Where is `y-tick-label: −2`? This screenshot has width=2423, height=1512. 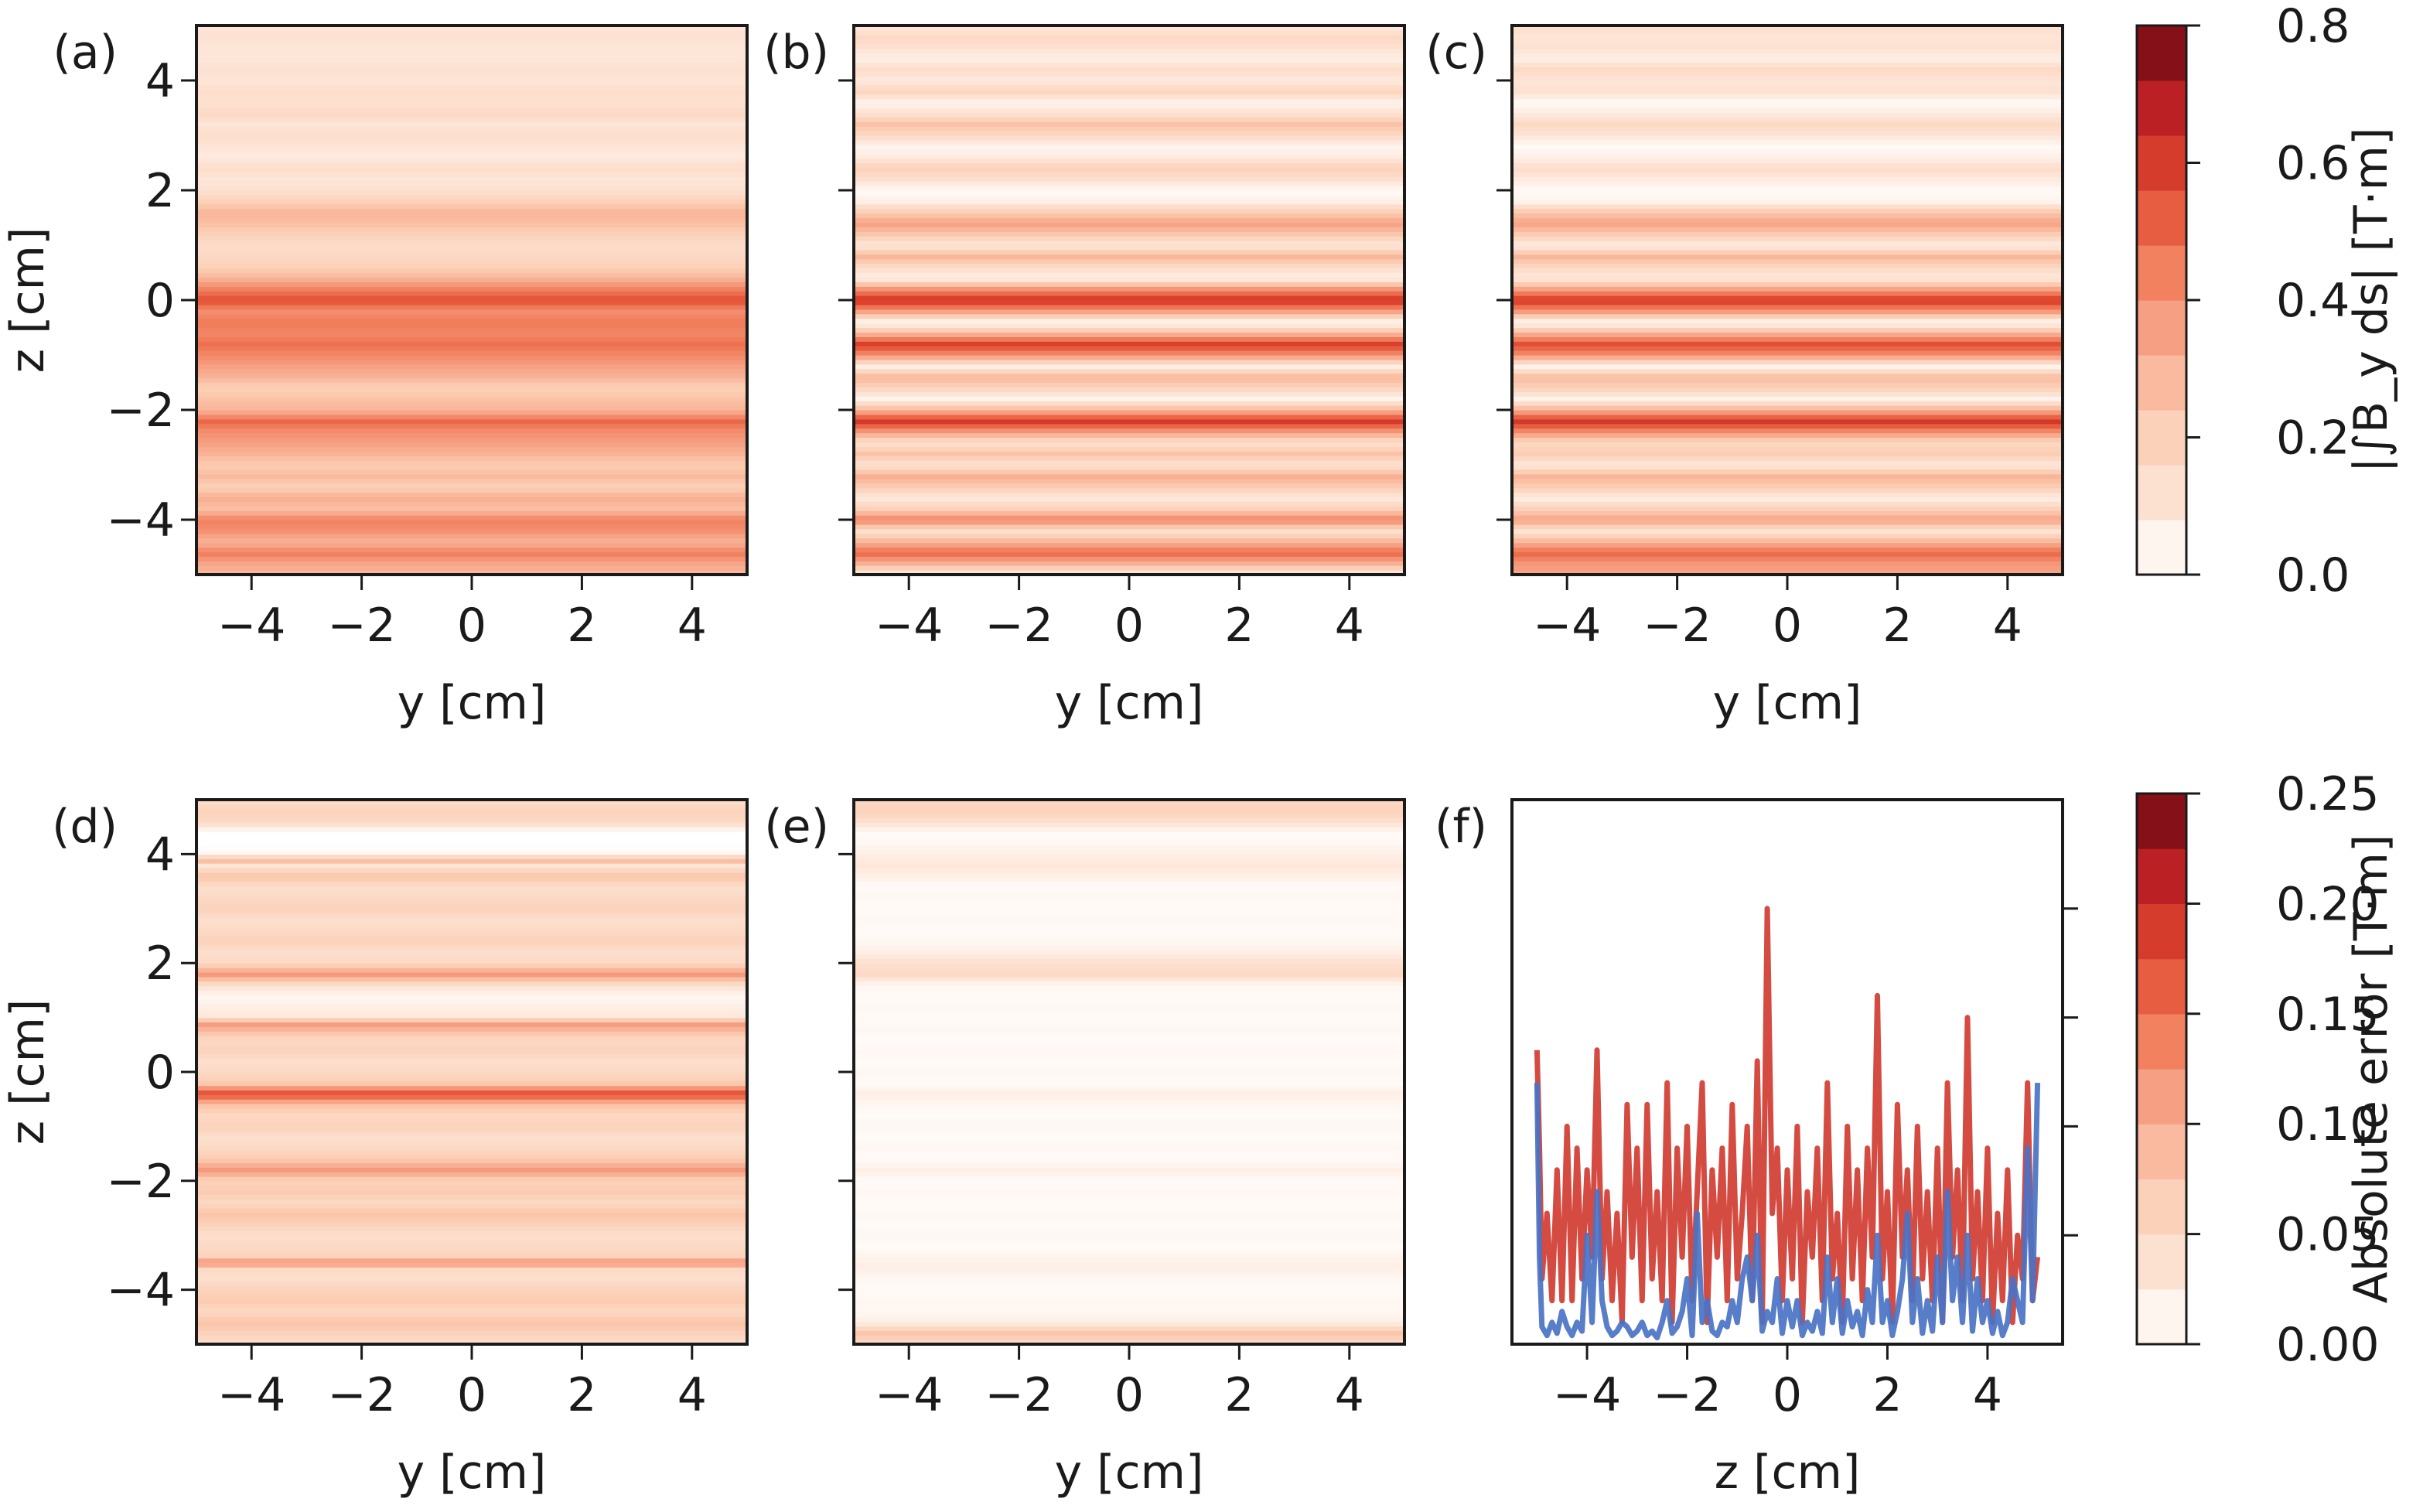
y-tick-label: −2 is located at coordinates (141, 1182).